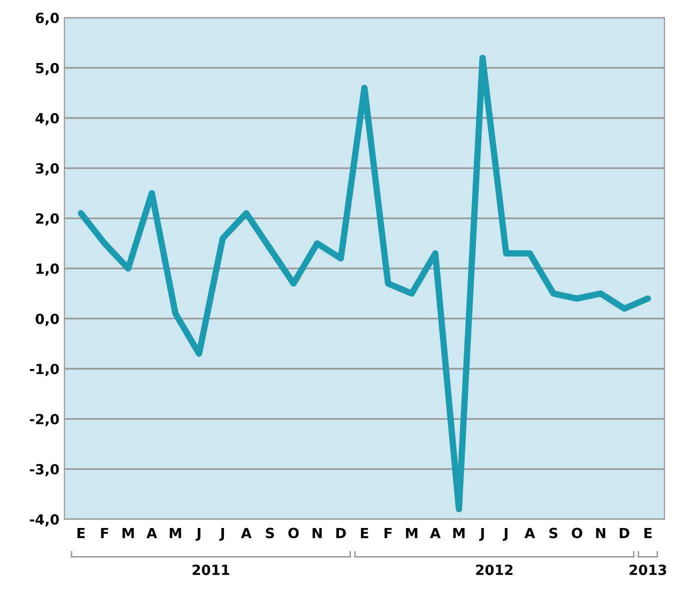  What do you see at coordinates (494, 570) in the screenshot?
I see `text: 2012` at bounding box center [494, 570].